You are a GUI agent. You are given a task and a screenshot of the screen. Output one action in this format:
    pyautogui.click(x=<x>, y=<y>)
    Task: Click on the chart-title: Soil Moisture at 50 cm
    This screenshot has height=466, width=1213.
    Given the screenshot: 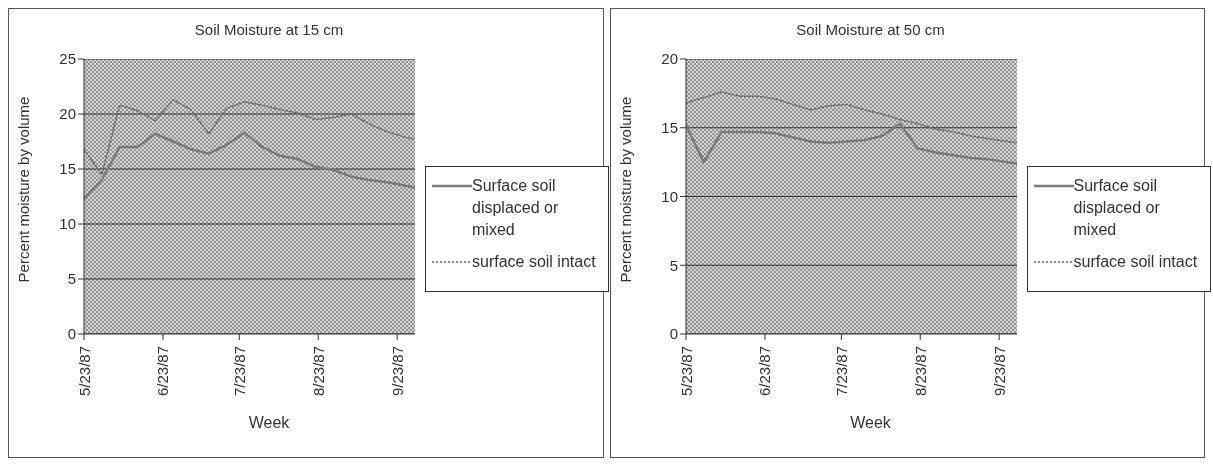 What is the action you would take?
    pyautogui.click(x=870, y=29)
    